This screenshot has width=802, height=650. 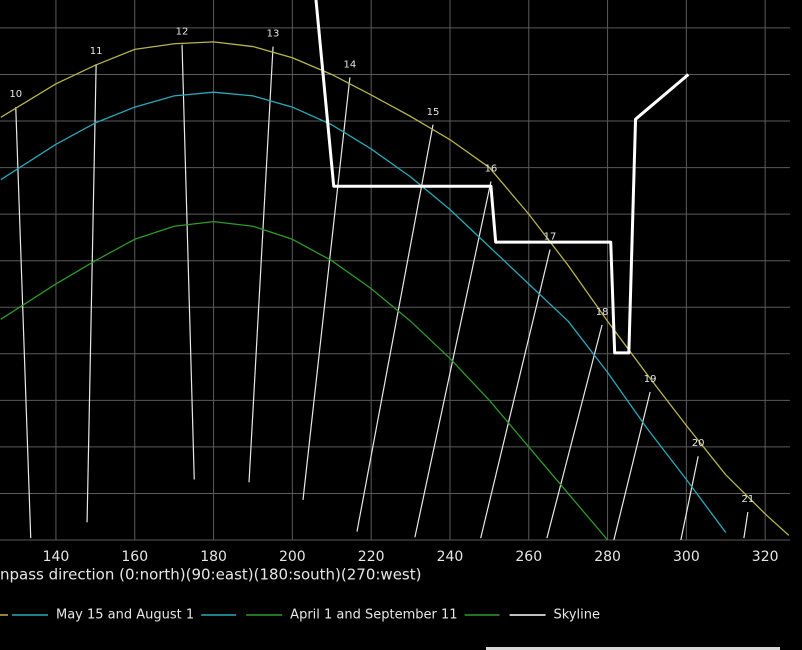 I want to click on x-tick-label: 300, so click(x=686, y=557).